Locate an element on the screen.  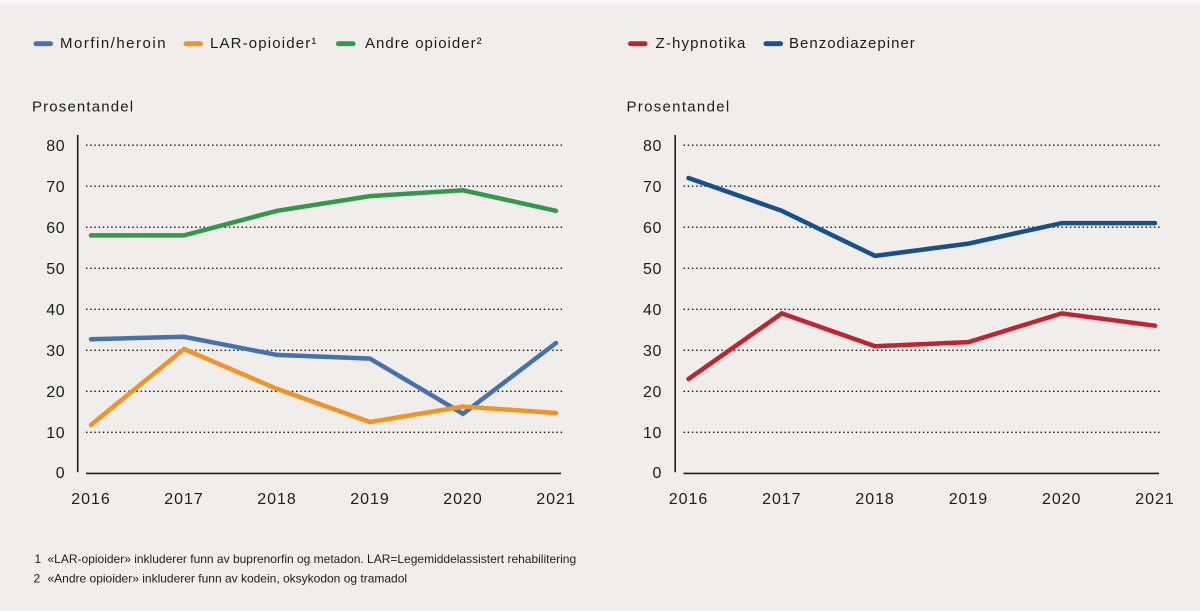
svg-text: Morfin/heroin is located at coordinates (113, 43).